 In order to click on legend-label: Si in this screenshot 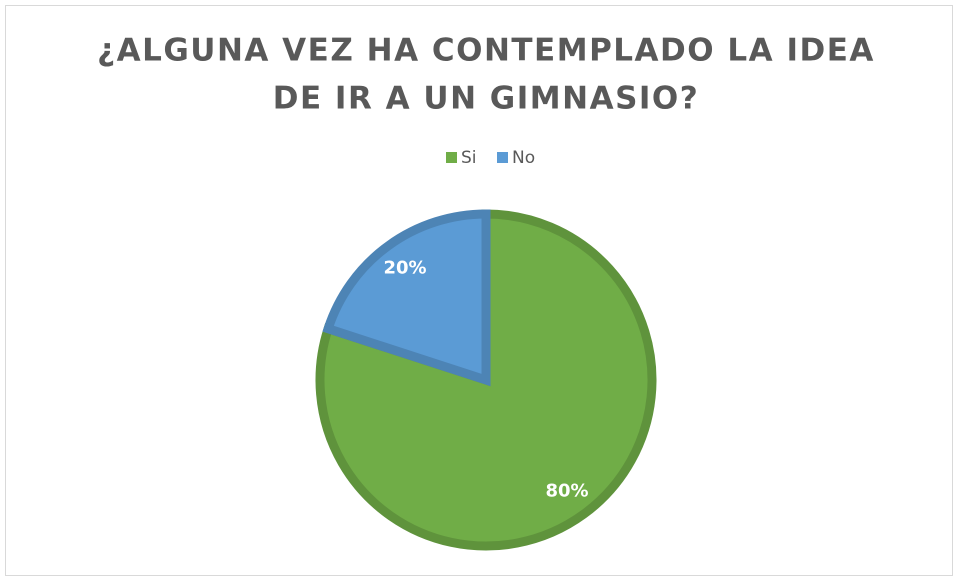, I will do `click(469, 158)`.